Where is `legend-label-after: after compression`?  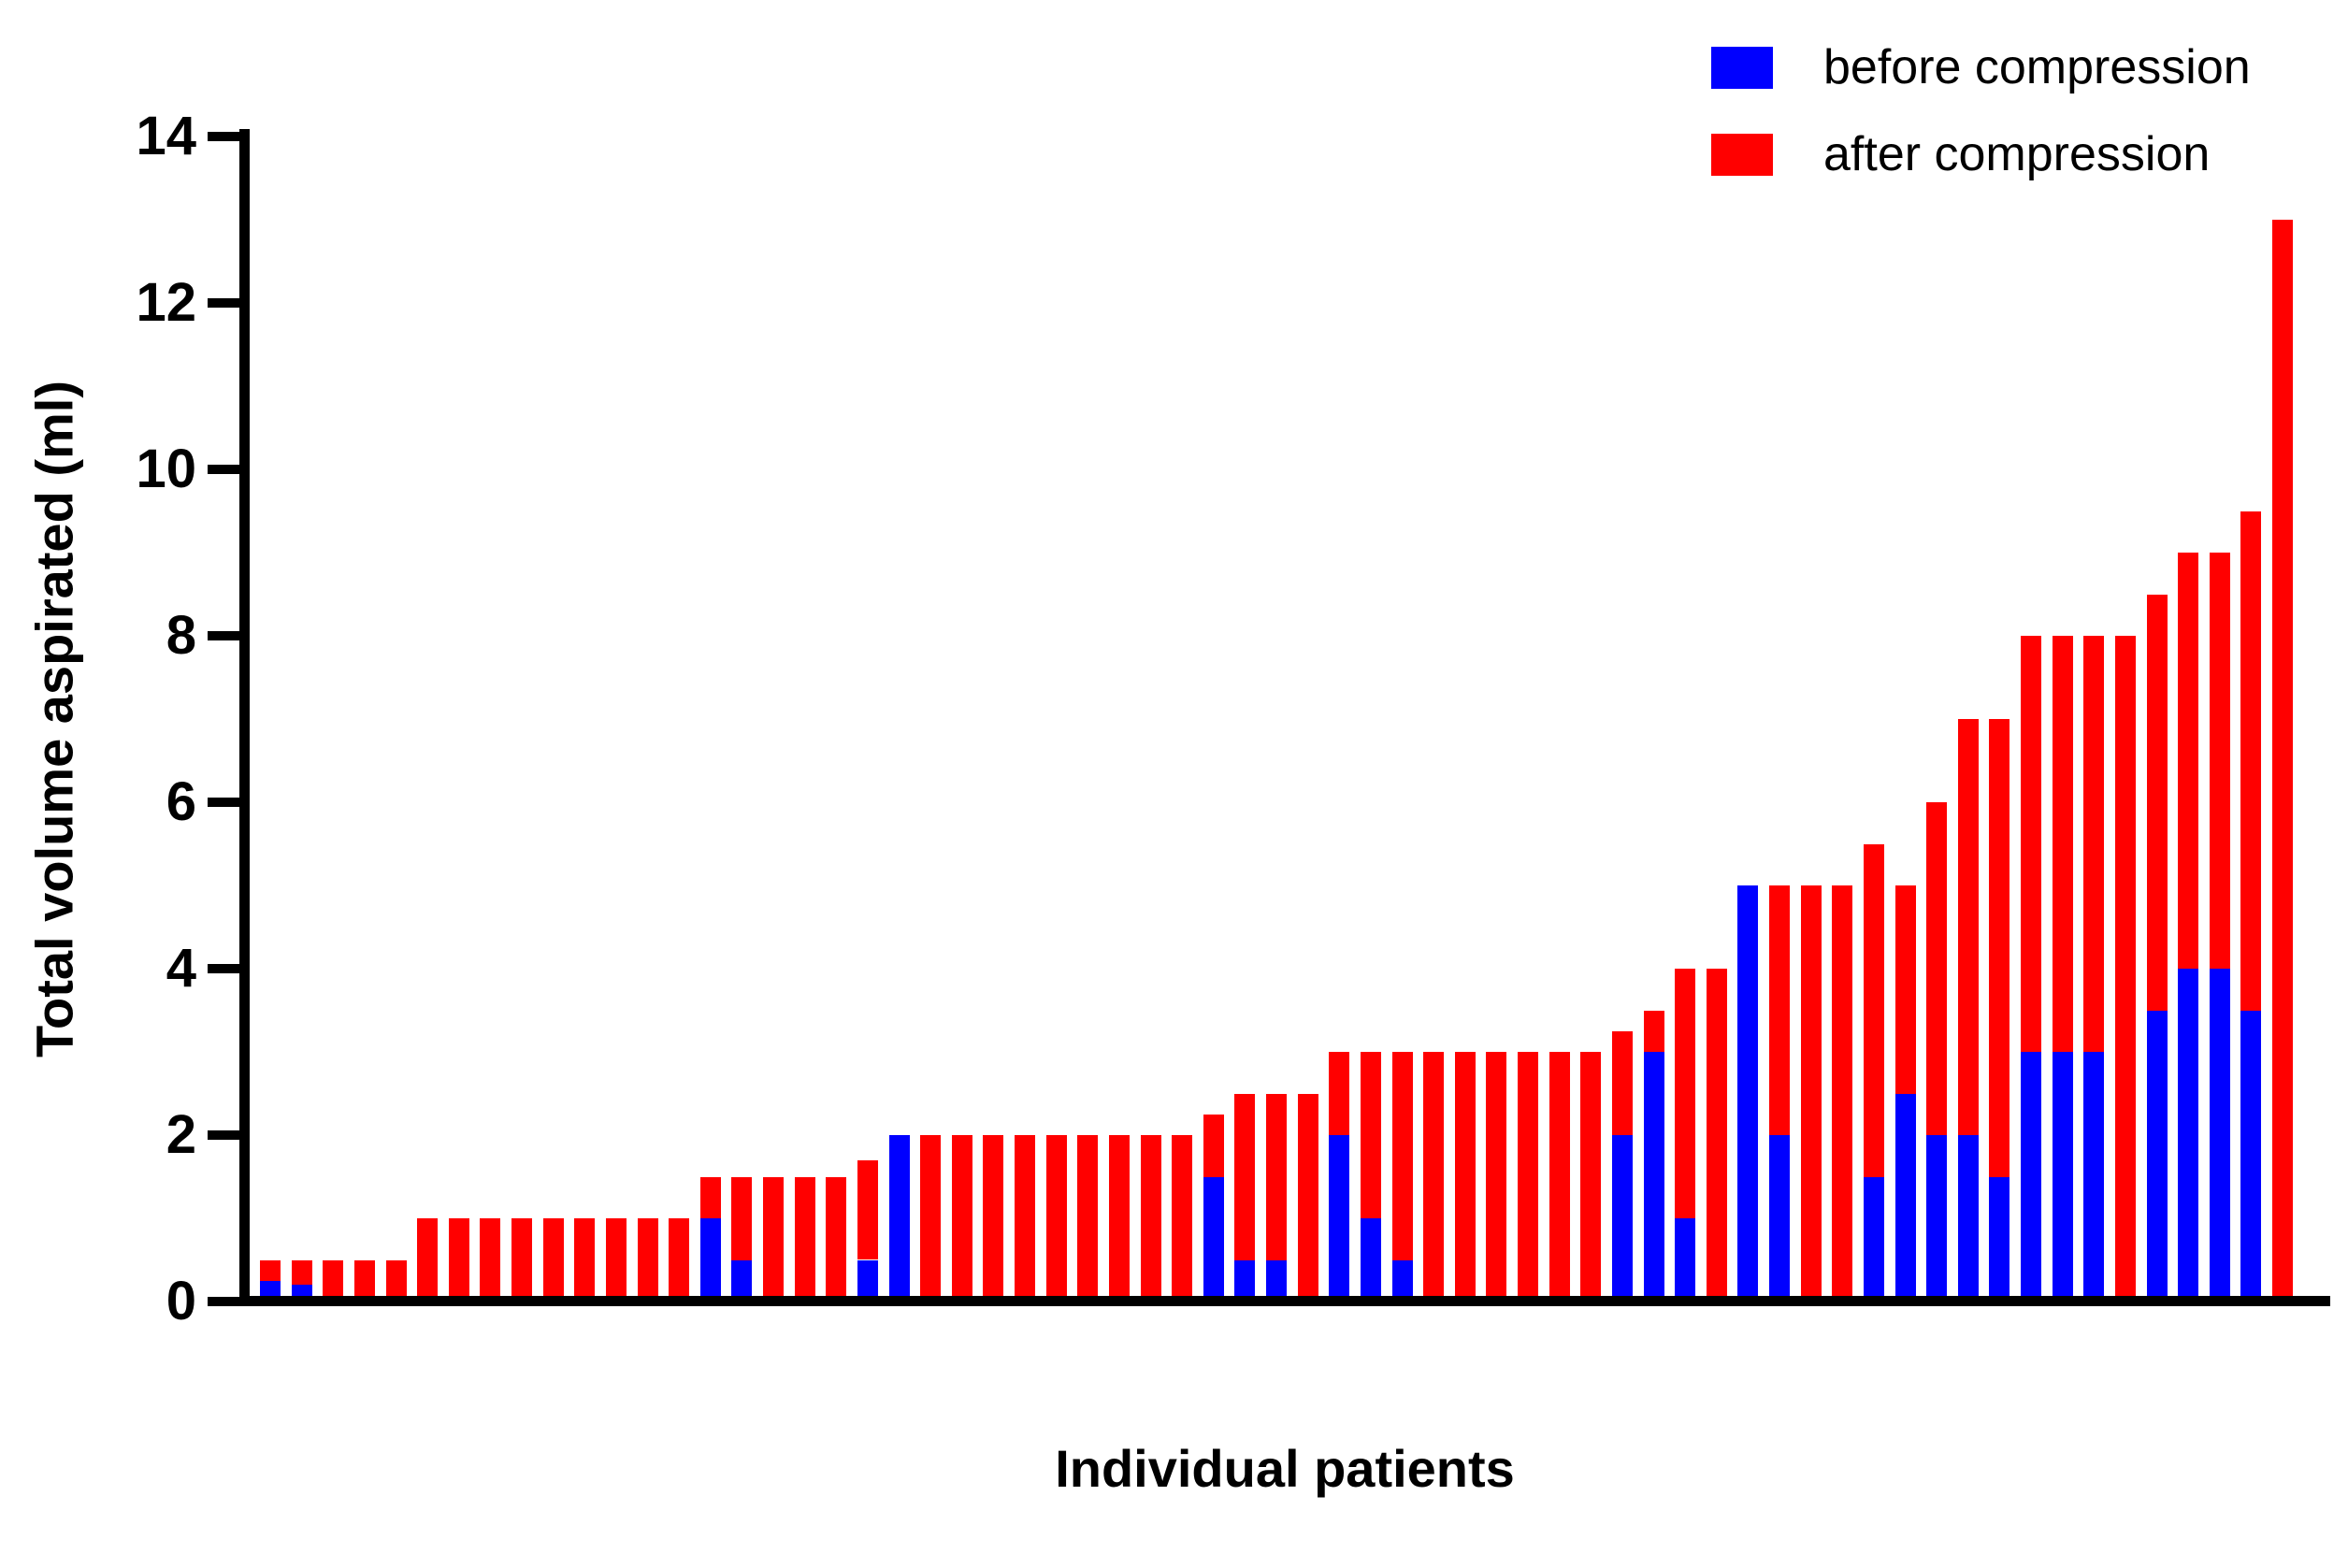 legend-label-after: after compression is located at coordinates (2017, 154).